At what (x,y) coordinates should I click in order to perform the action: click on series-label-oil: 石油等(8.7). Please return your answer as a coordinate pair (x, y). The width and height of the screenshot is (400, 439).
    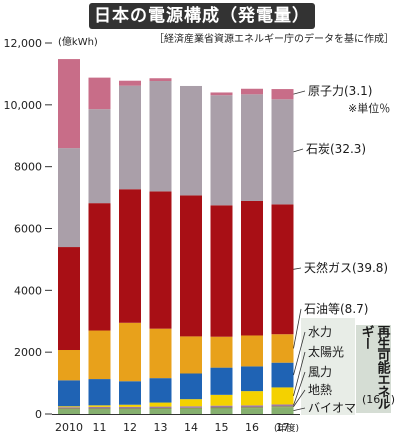
    Looking at the image, I should click on (336, 309).